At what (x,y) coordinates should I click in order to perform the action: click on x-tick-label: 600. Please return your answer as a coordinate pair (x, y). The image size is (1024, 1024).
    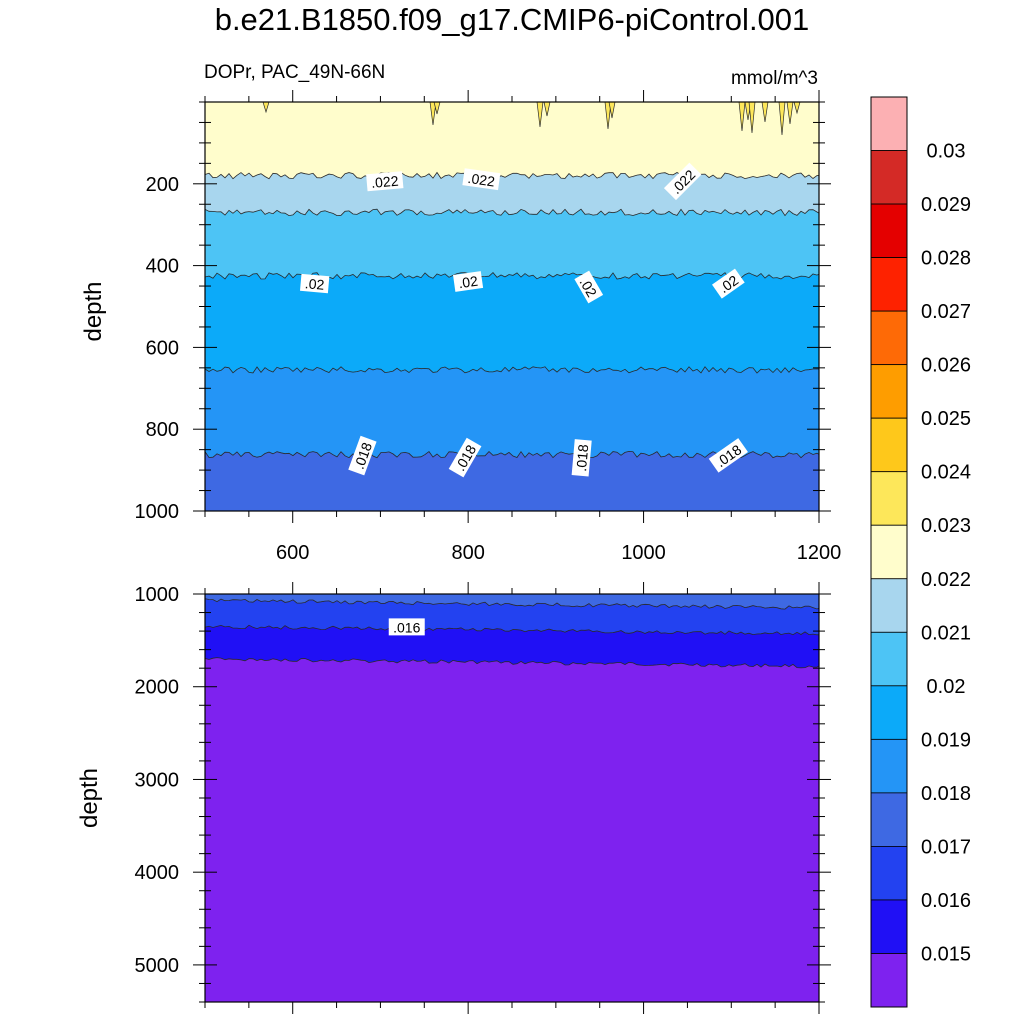
    Looking at the image, I should click on (292, 553).